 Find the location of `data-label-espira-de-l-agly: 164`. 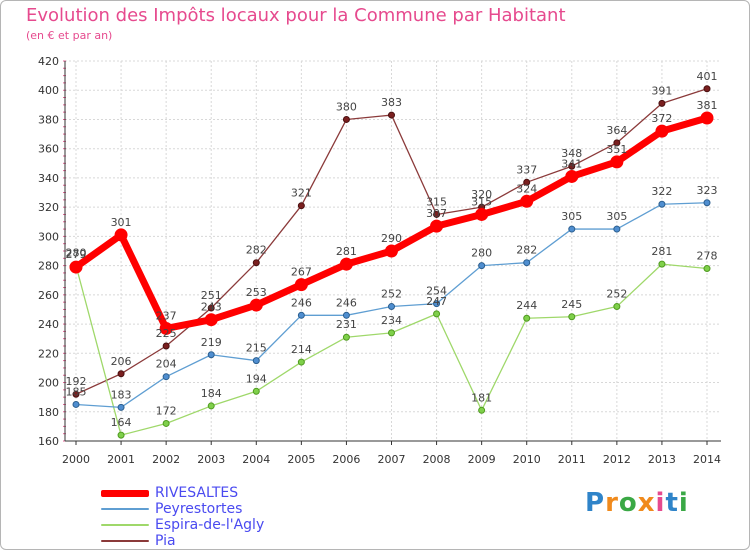

data-label-espira-de-l-agly: 164 is located at coordinates (121, 422).